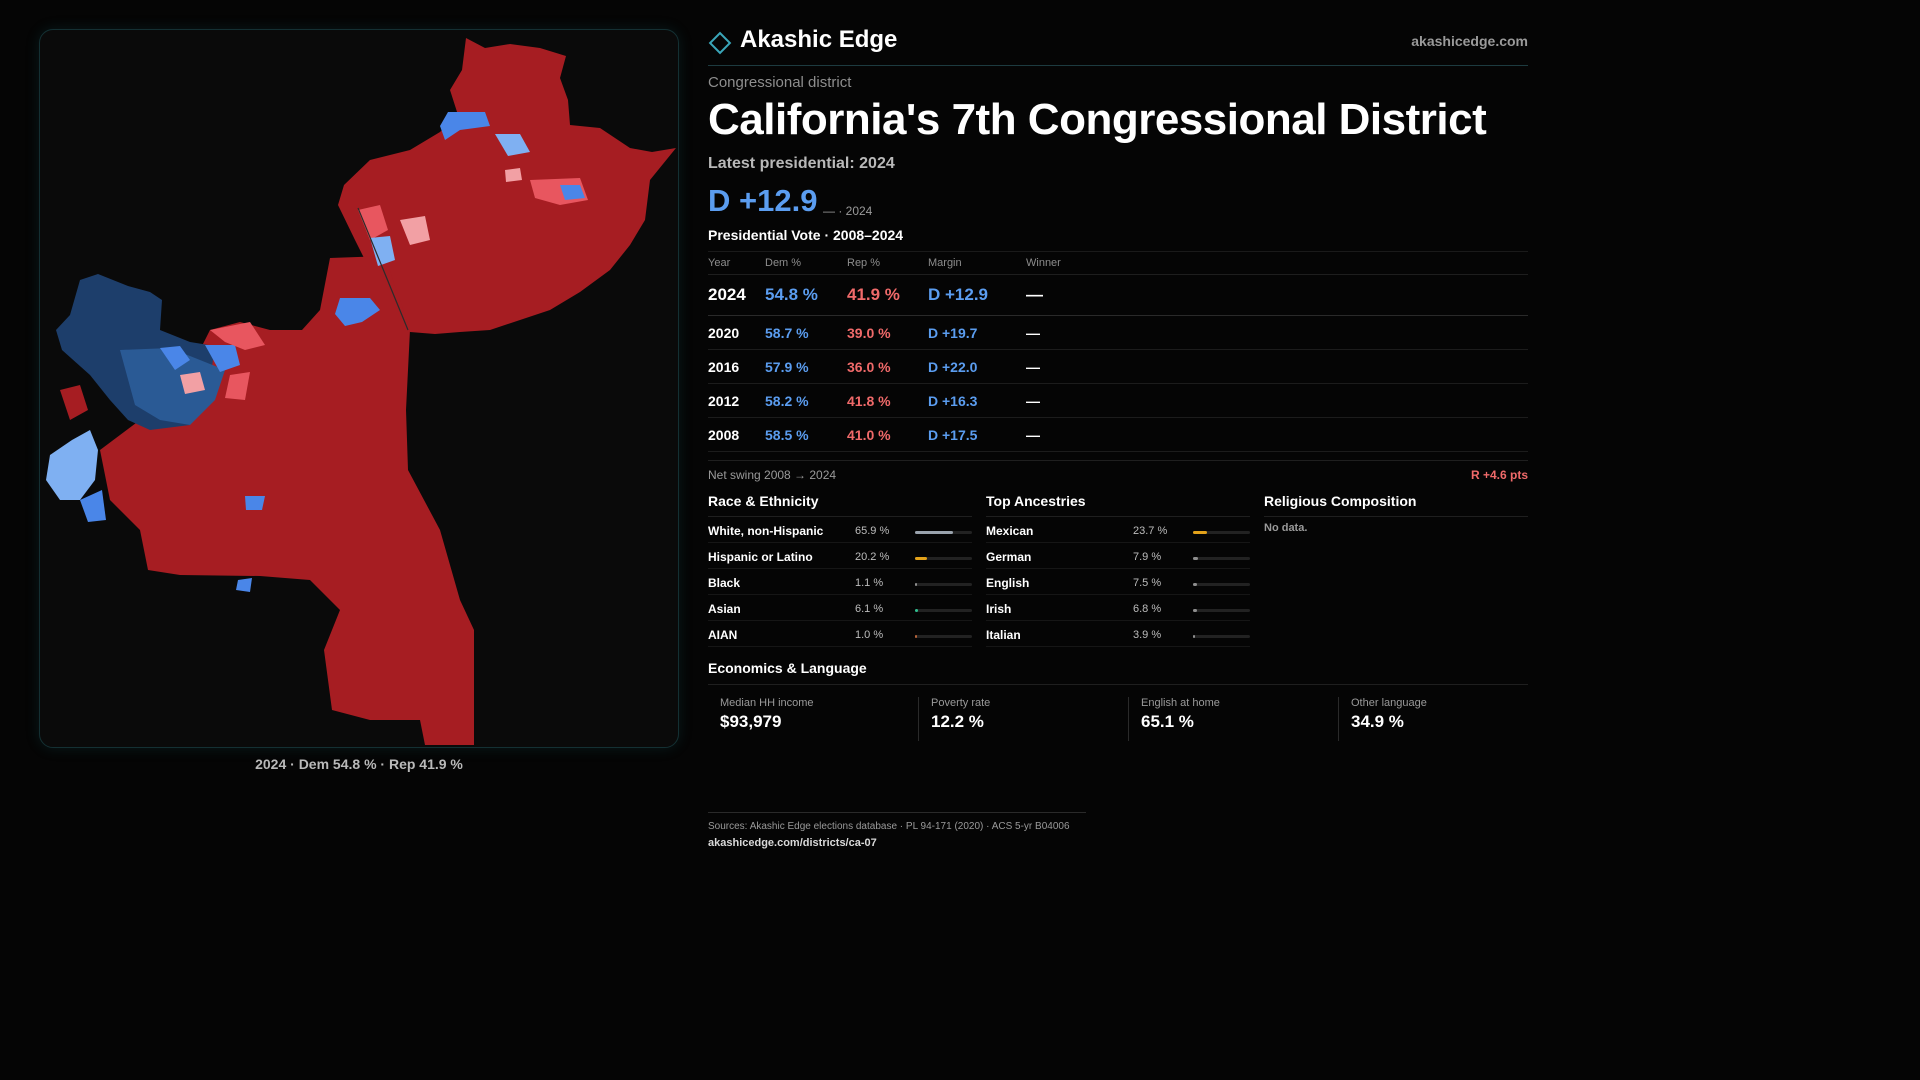 Image resolution: width=1920 pixels, height=1080 pixels. Describe the element at coordinates (869, 635) in the screenshot. I see `item-value: 1.0 %` at that location.